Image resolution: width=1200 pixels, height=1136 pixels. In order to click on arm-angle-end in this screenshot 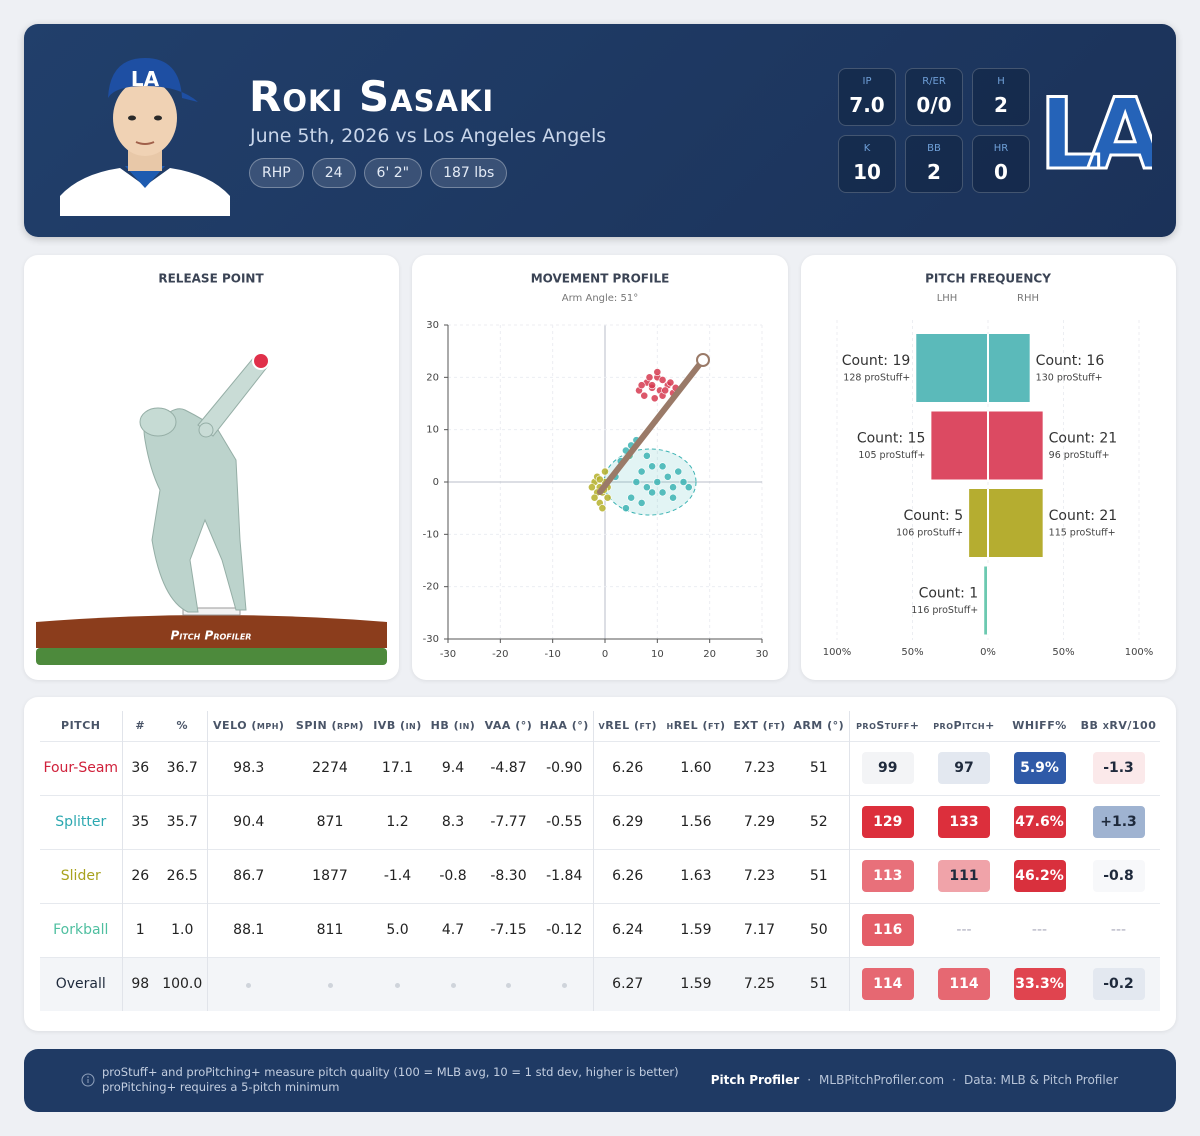, I will do `click(703, 360)`.